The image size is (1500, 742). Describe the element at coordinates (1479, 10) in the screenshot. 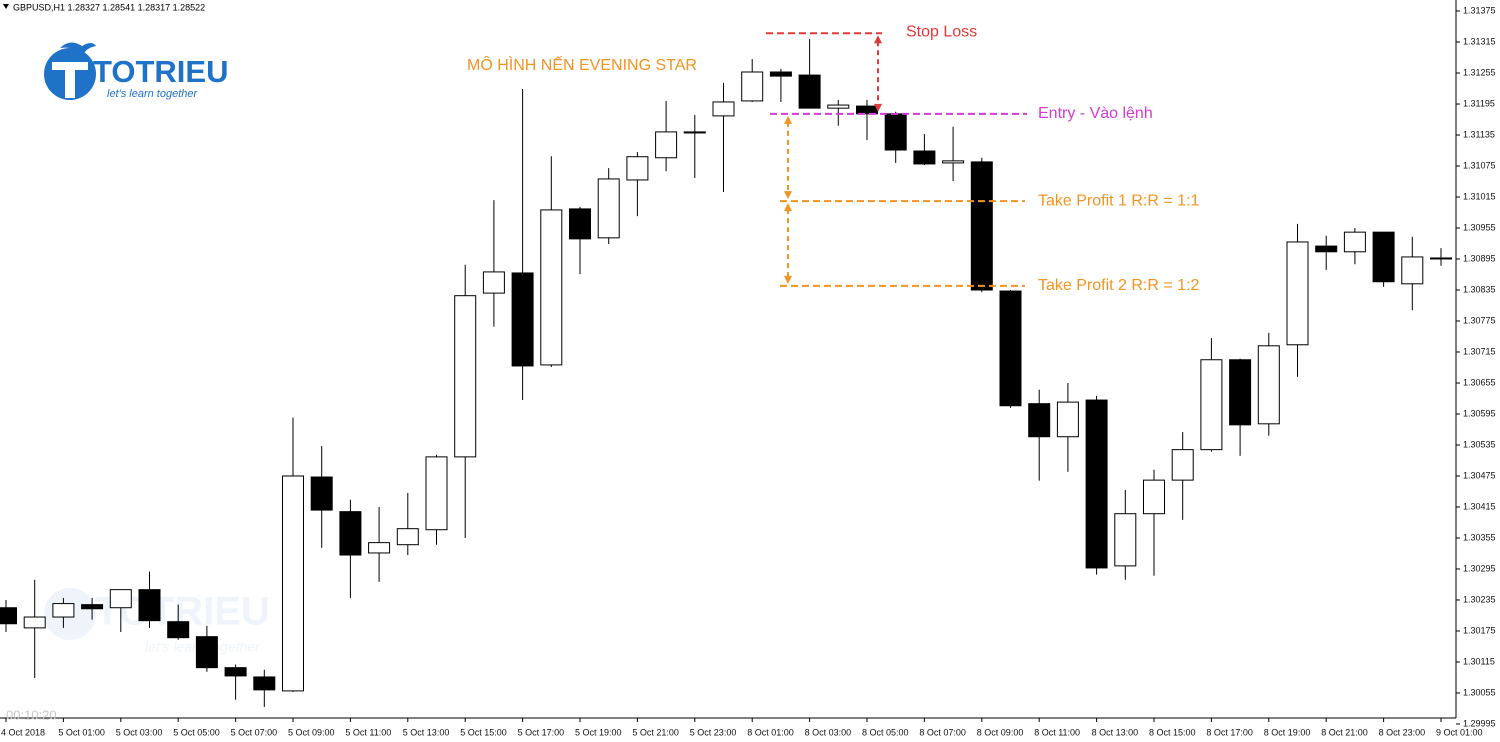

I see `y-tick-label: 1.31375` at that location.